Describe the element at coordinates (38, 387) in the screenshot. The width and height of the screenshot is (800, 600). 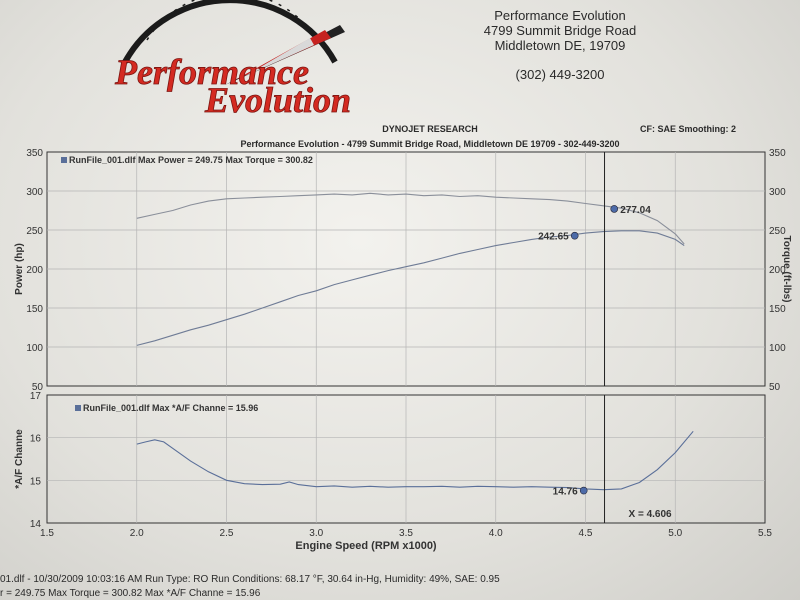
I see `power-tick-label: 50` at that location.